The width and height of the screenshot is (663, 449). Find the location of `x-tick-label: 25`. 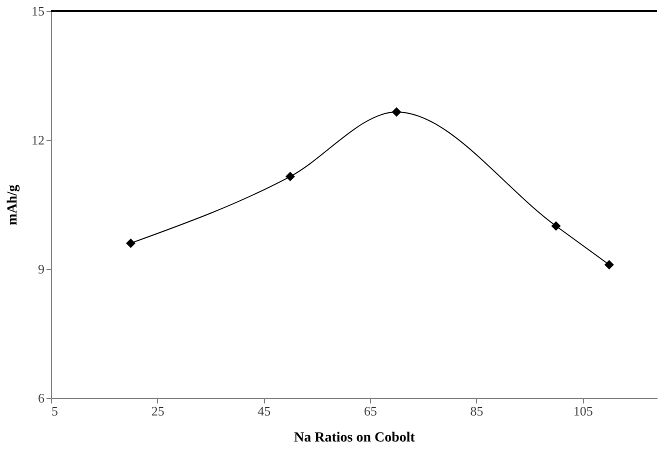

x-tick-label: 25 is located at coordinates (157, 411).